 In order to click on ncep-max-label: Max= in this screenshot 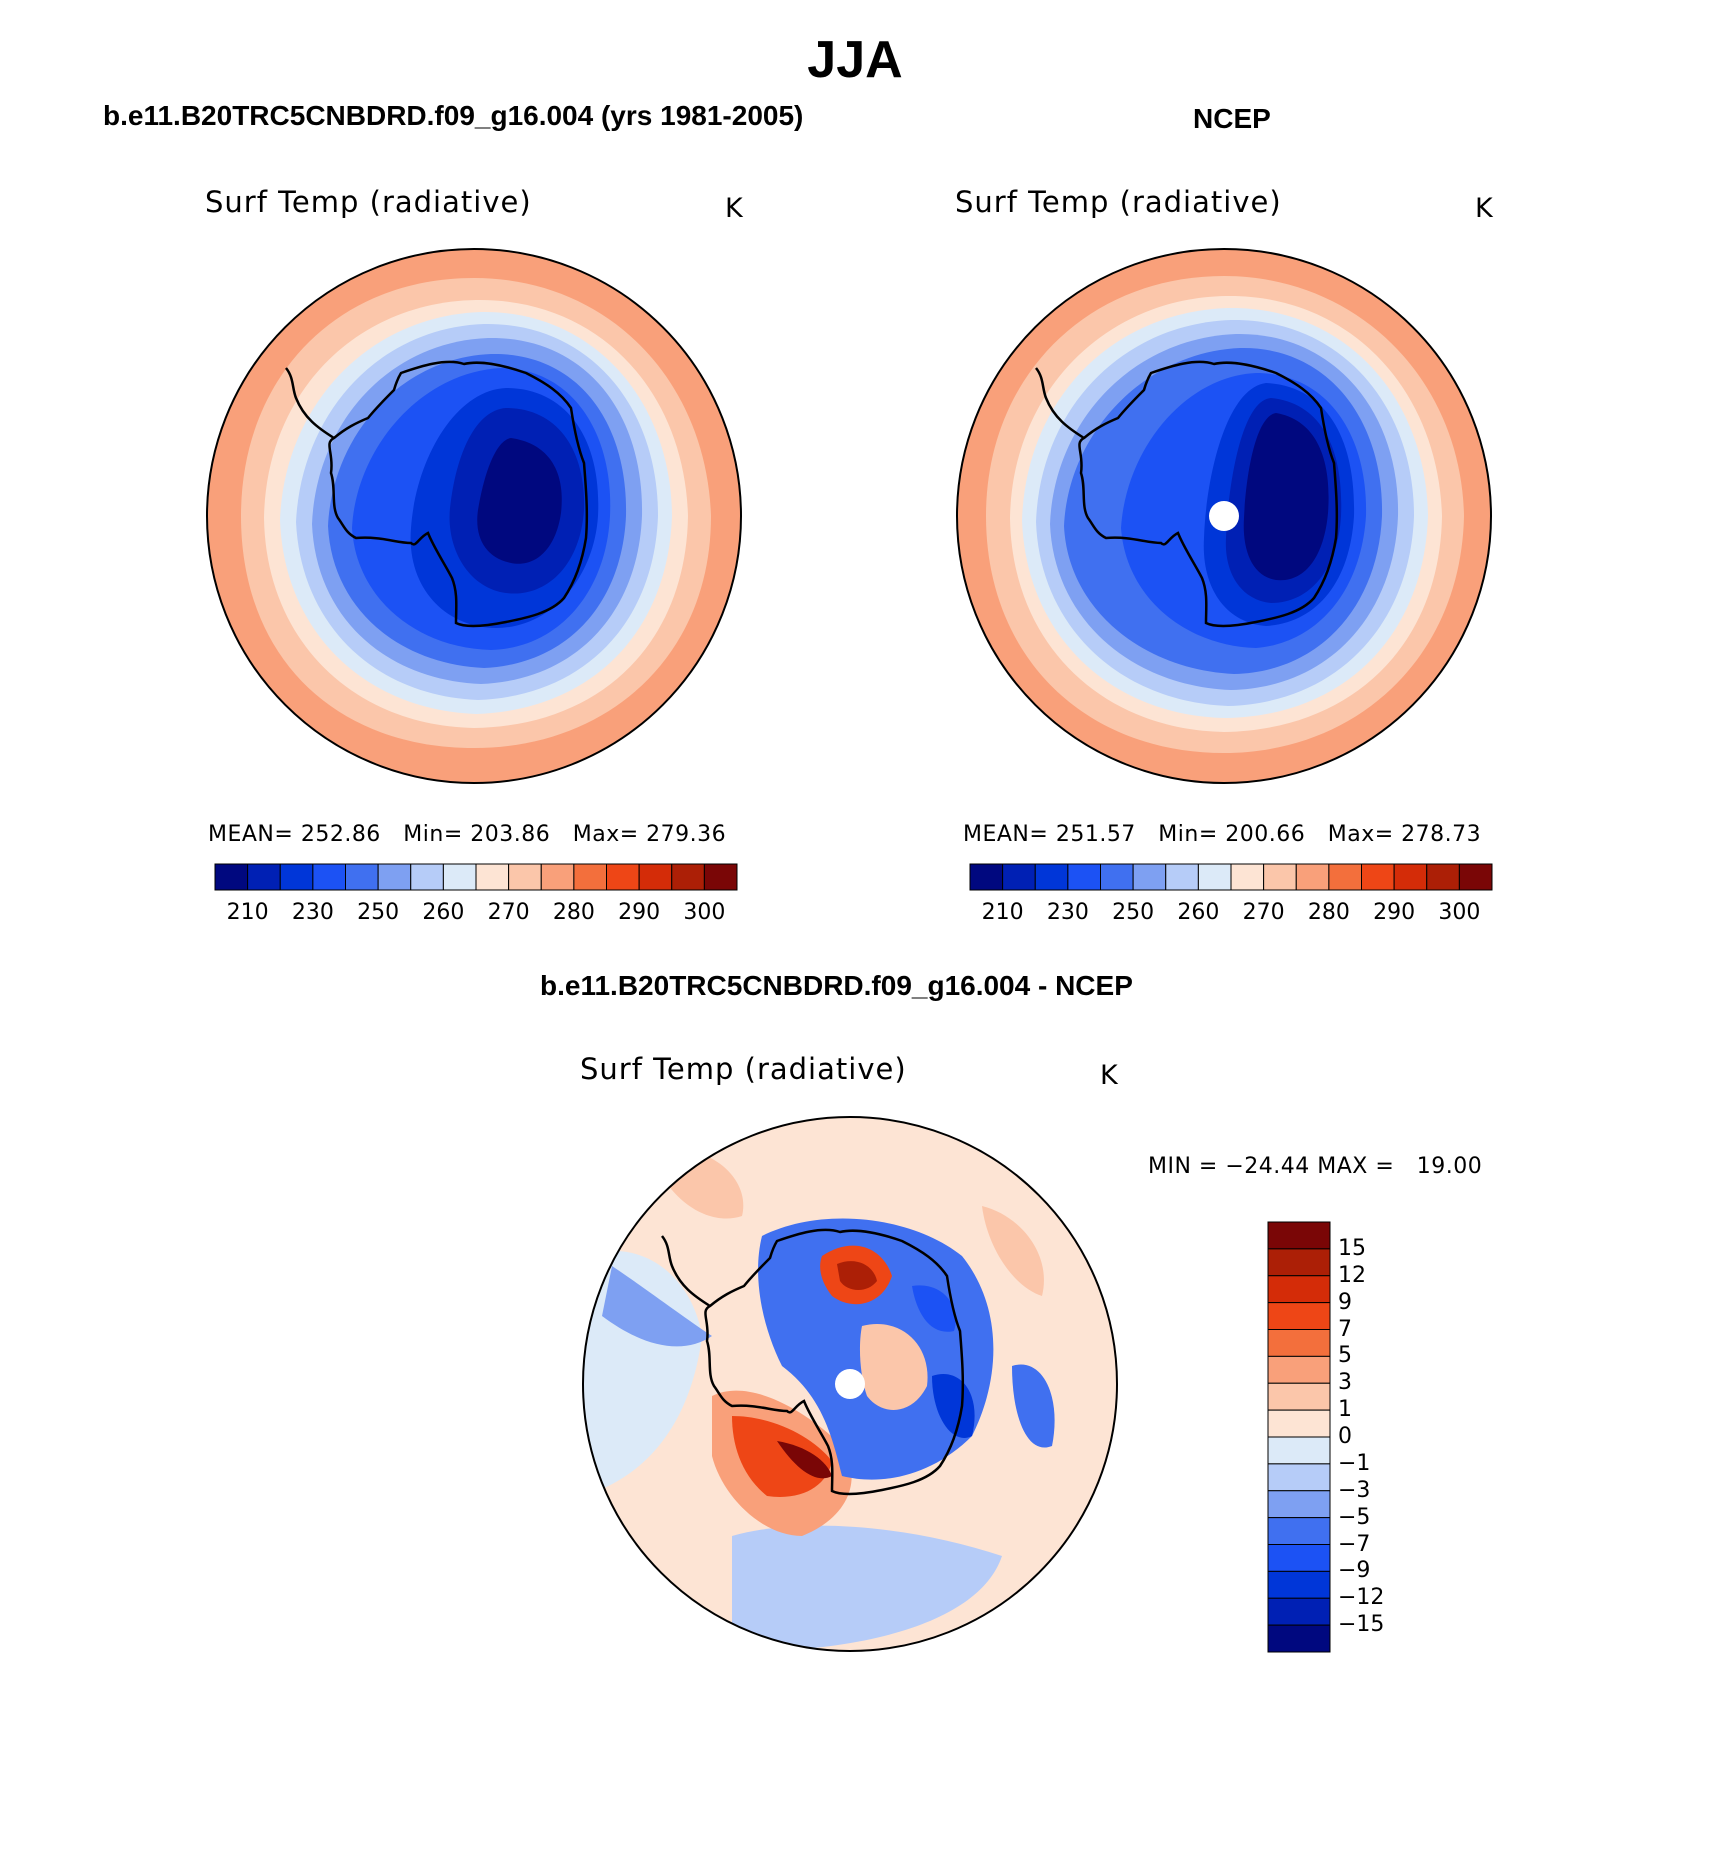, I will do `click(1360, 834)`.